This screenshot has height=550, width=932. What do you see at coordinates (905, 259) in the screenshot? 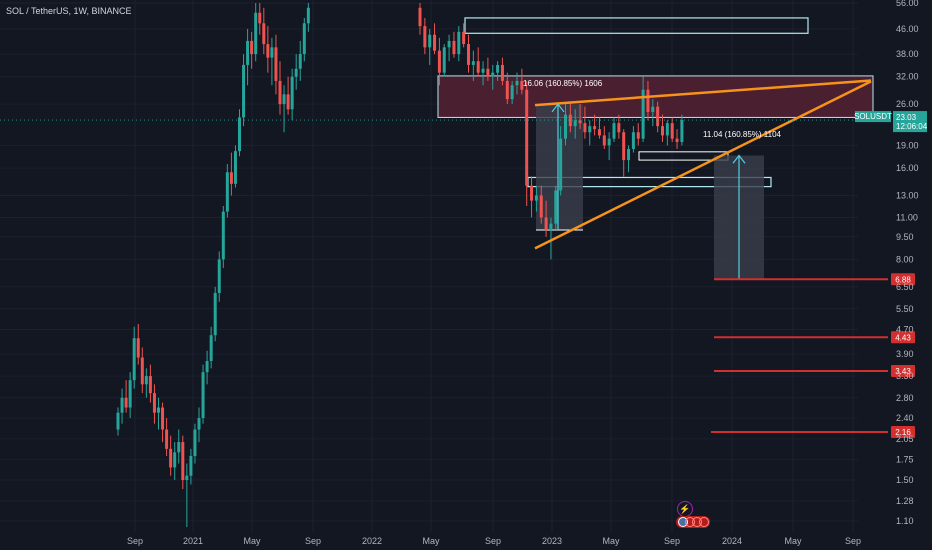
I see `price-tick-label: 8.00` at bounding box center [905, 259].